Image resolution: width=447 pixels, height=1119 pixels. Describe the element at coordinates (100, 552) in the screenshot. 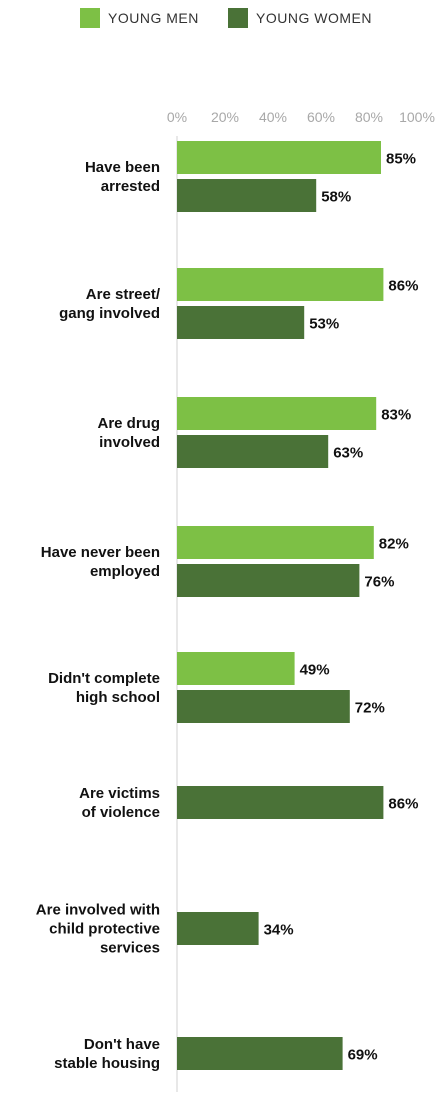

I see `category-label-line: Have never been` at that location.